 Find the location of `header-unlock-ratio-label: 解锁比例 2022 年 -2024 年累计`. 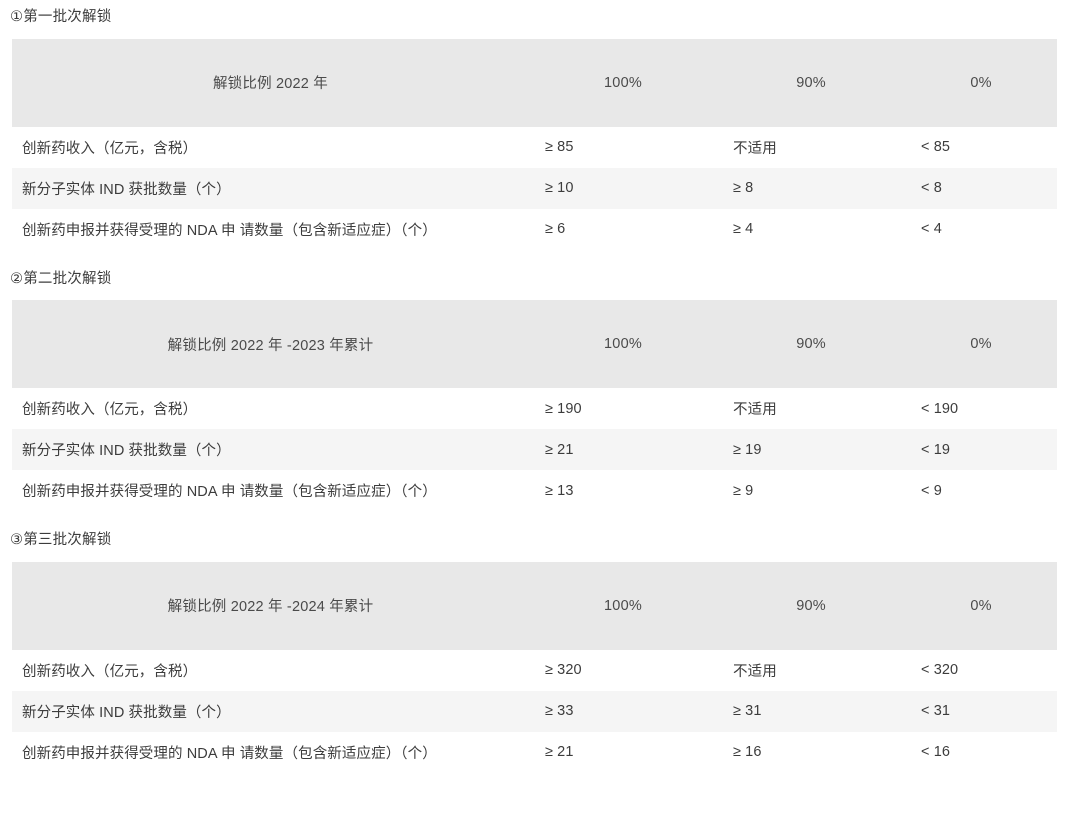

header-unlock-ratio-label: 解锁比例 2022 年 -2024 年累计 is located at coordinates (270, 605).